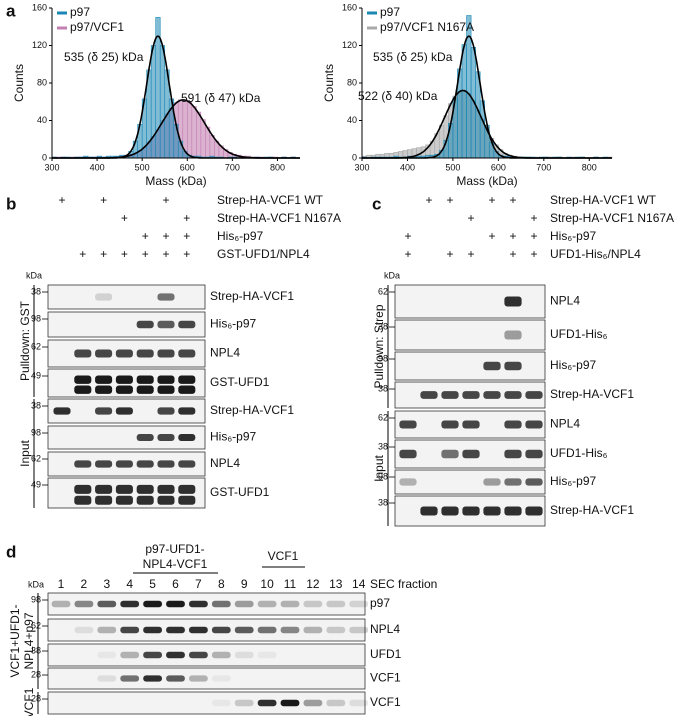 The image size is (685, 716). I want to click on kda-header: kDa, so click(392, 275).